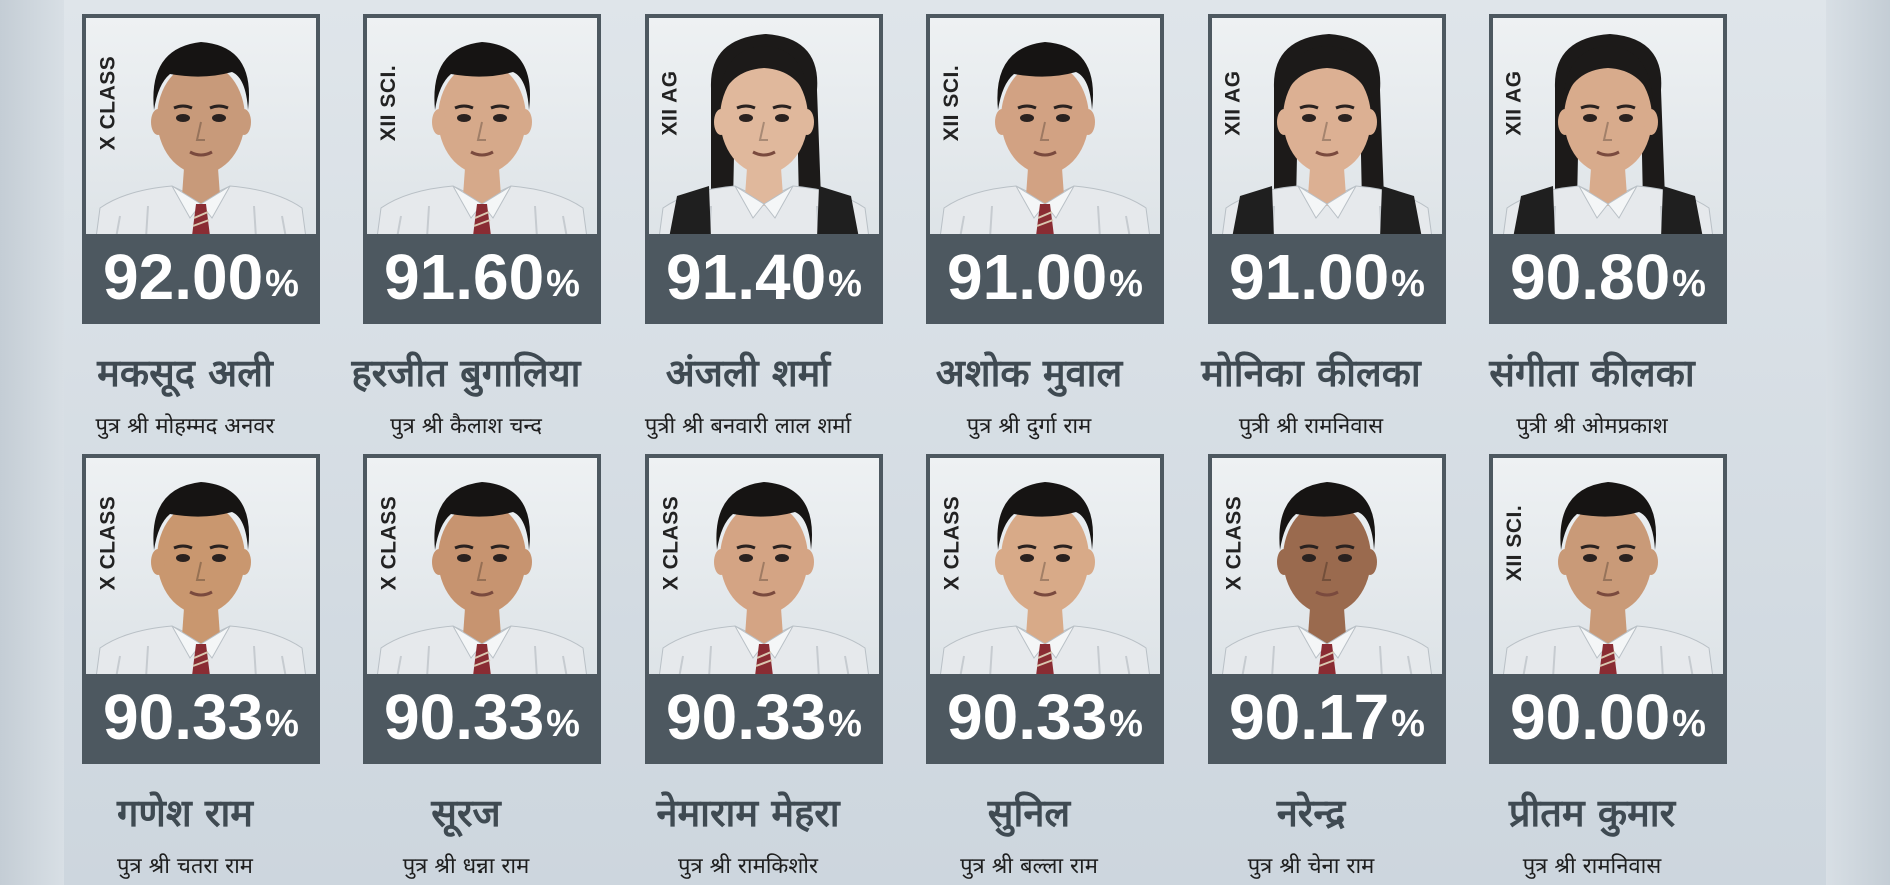  Describe the element at coordinates (464, 277) in the screenshot. I see `score-value: 91.60` at that location.